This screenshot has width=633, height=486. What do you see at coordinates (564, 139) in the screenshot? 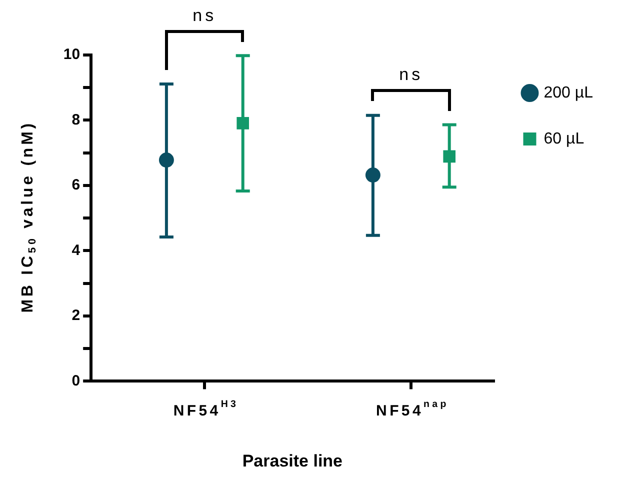
I see `legend-label: 60 µL` at bounding box center [564, 139].